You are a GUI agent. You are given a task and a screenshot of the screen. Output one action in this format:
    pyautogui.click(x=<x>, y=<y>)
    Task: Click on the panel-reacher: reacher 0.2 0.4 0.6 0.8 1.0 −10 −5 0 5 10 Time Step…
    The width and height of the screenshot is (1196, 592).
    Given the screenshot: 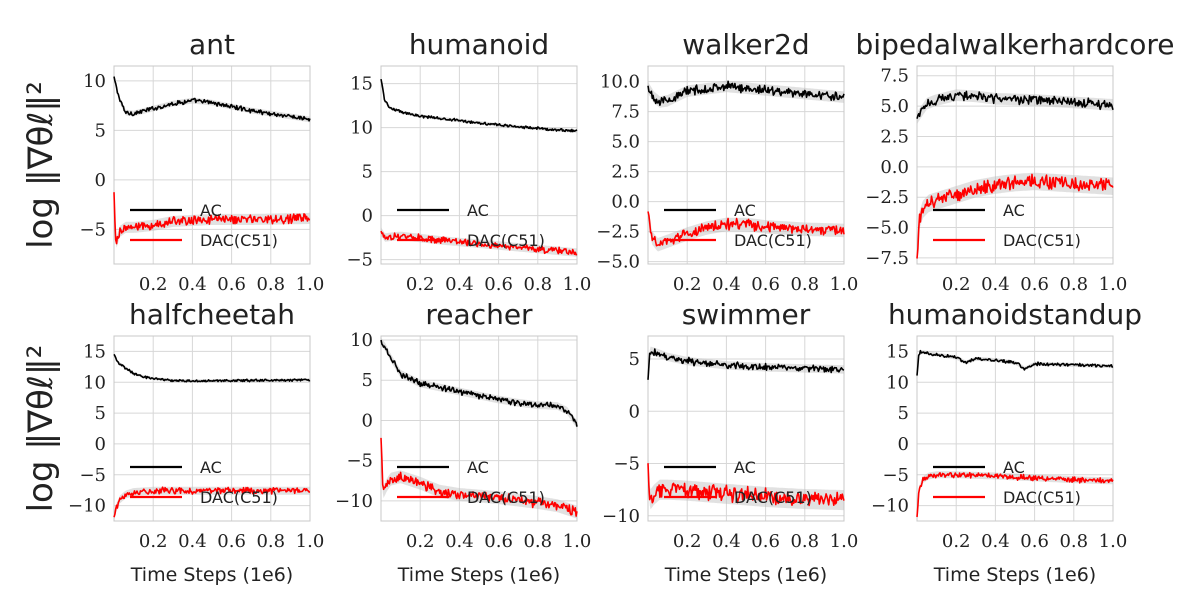 What is the action you would take?
    pyautogui.click(x=463, y=442)
    